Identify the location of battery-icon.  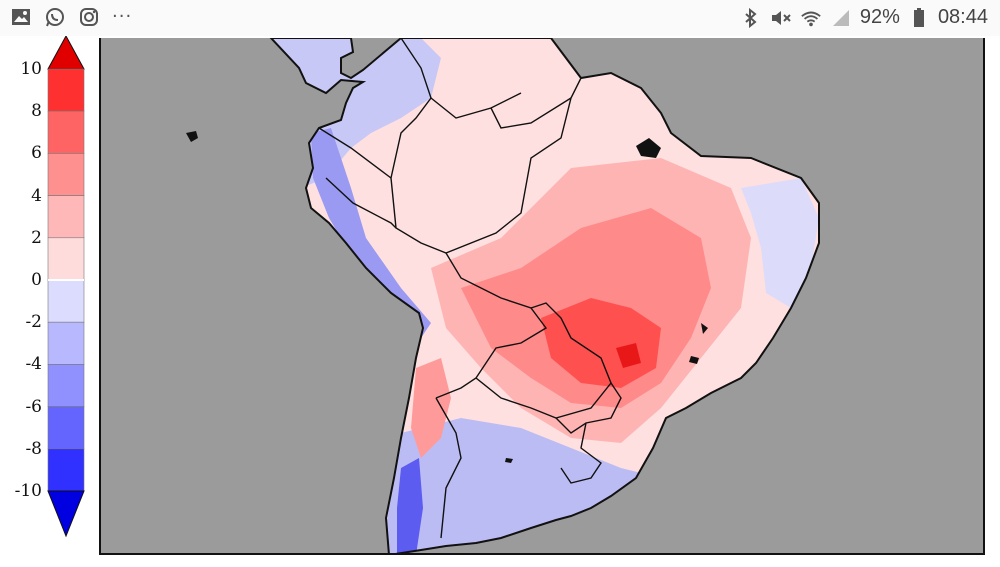
(919, 18).